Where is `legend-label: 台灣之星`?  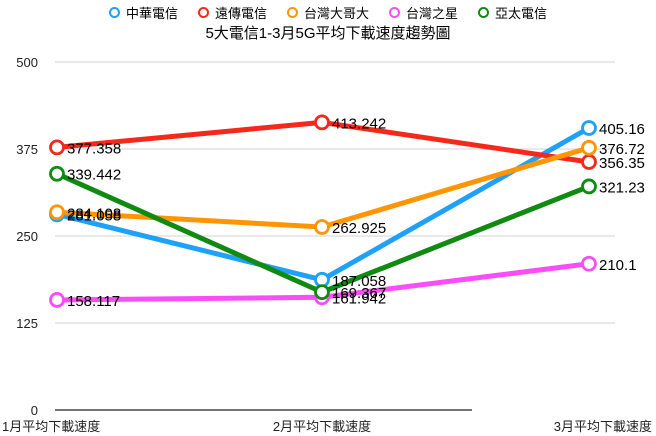
legend-label: 台灣之星 is located at coordinates (432, 13).